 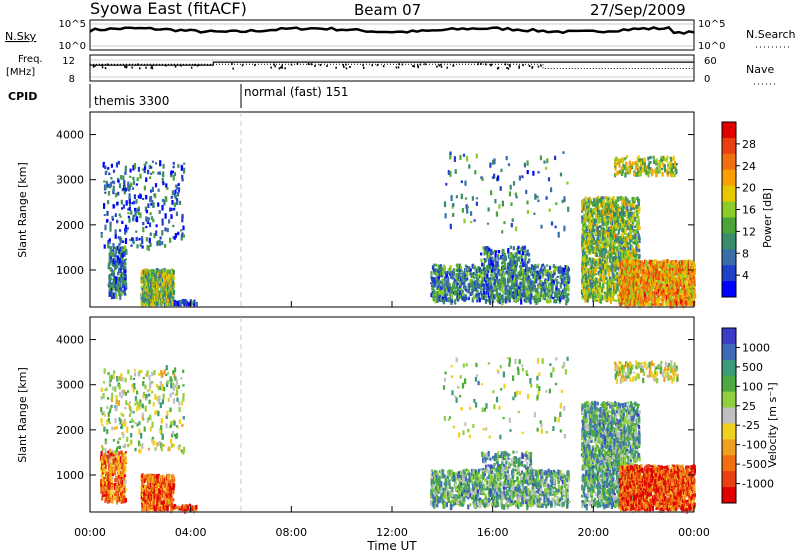 I want to click on cpid-item-1: themis 3300, so click(x=131, y=101).